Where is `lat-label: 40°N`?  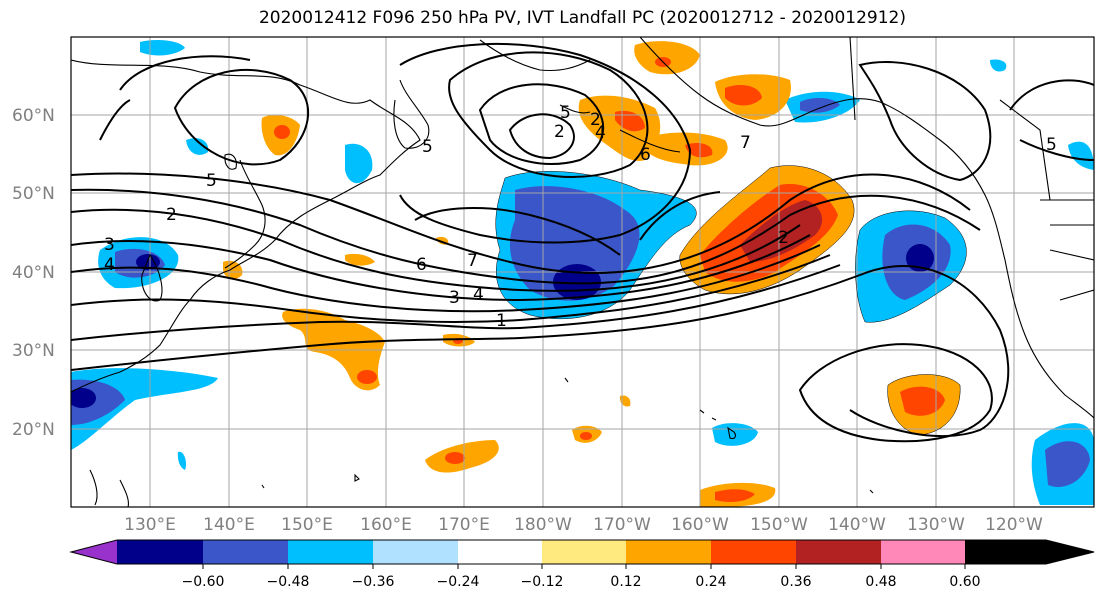 lat-label: 40°N is located at coordinates (33, 273).